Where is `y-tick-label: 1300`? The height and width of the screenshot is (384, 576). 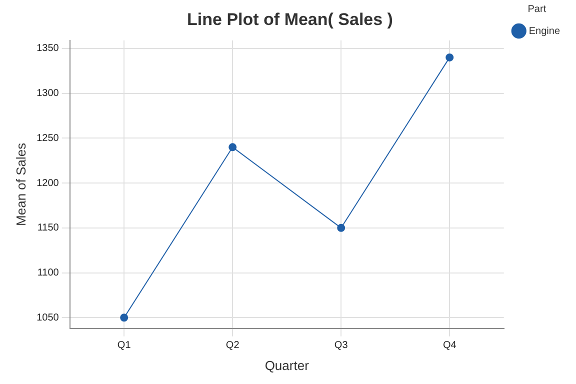
y-tick-label: 1300 is located at coordinates (48, 94).